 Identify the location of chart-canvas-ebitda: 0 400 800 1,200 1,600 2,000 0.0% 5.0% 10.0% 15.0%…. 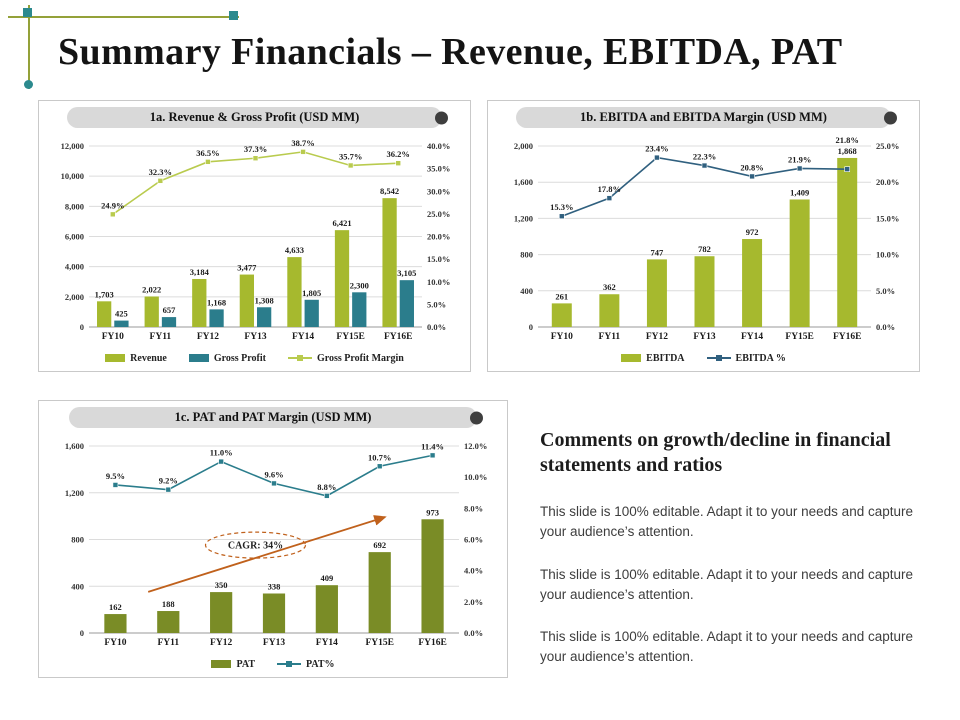
(703, 237).